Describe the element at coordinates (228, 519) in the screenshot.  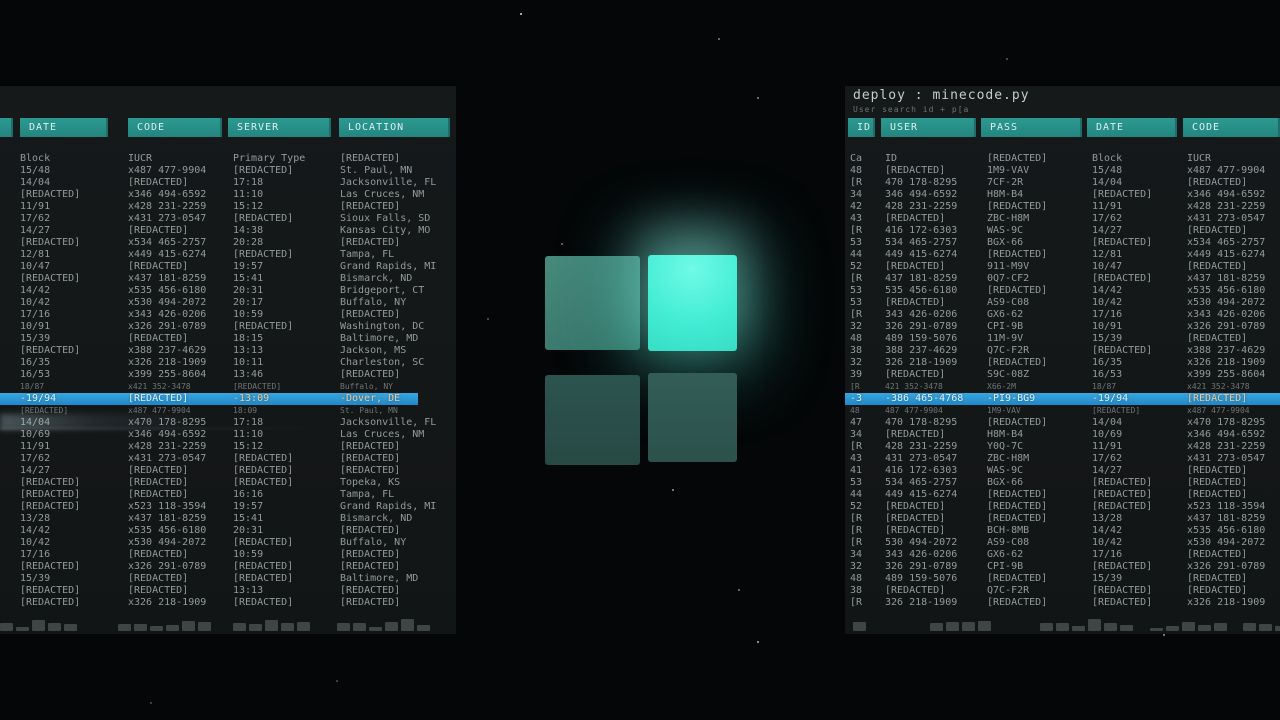
I see `table-row: 13/28 x437 181-8259 15:41 Bismarck, ND` at that location.